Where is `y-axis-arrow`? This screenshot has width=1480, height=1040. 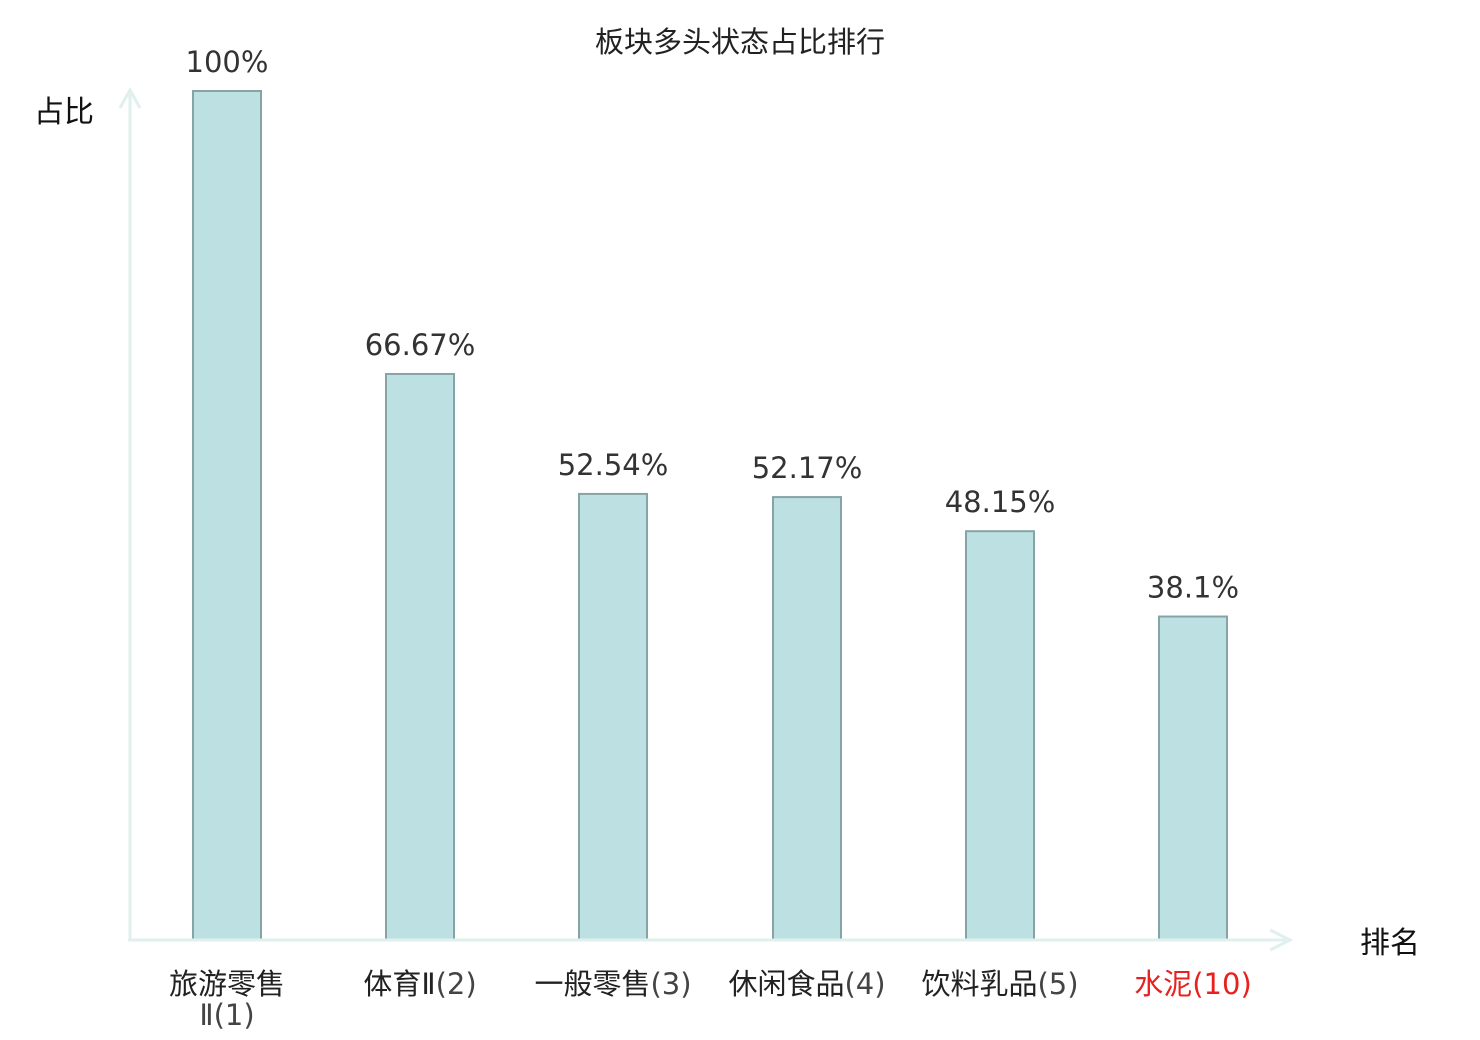
y-axis-arrow is located at coordinates (130, 97).